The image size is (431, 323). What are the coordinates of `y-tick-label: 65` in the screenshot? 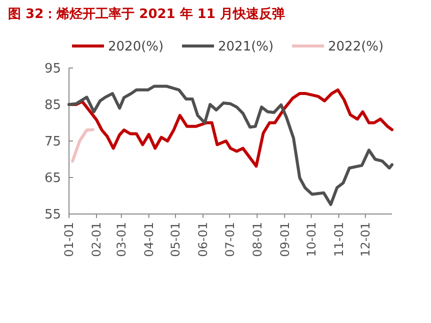 It's located at (52, 178).